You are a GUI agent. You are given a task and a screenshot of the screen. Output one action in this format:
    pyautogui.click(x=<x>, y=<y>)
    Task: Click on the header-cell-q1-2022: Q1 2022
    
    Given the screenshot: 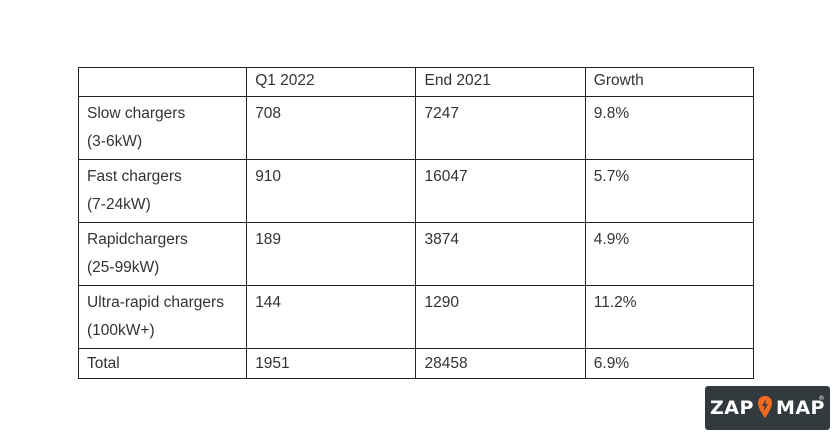 What is the action you would take?
    pyautogui.click(x=331, y=82)
    